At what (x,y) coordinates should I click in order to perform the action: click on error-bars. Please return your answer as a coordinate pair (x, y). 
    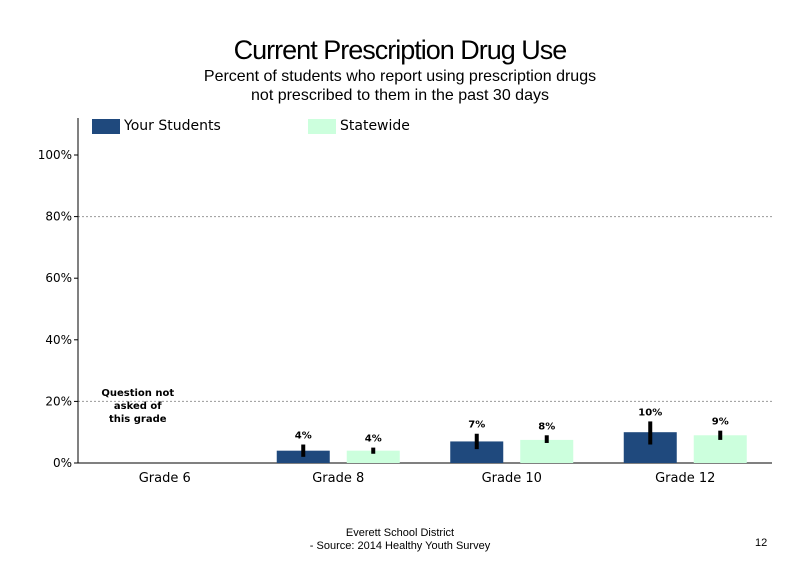
    Looking at the image, I should click on (512, 439).